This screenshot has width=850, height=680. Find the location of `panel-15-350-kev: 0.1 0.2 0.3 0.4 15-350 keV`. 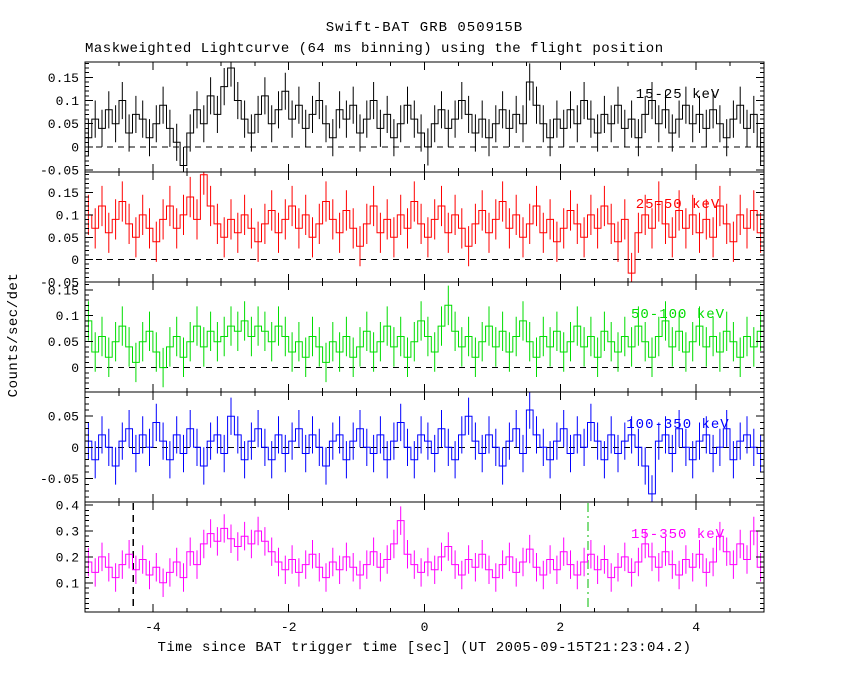

panel-15-350-kev: 0.1 0.2 0.3 0.4 15-350 keV is located at coordinates (410, 556).